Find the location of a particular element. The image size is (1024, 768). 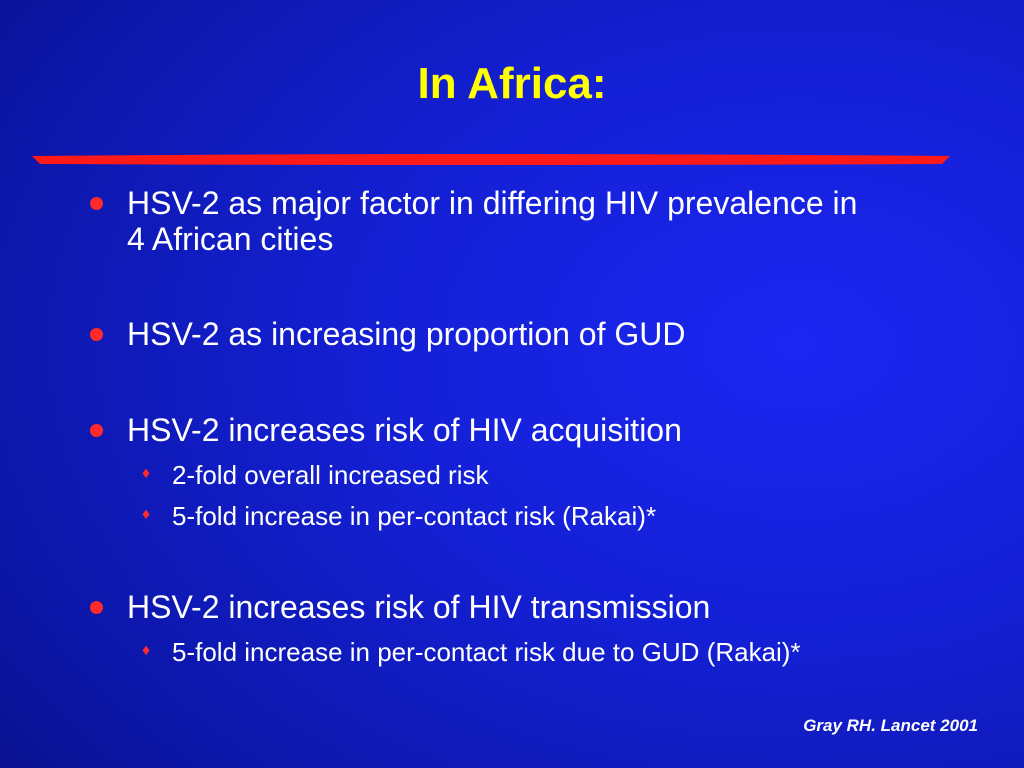

bullet-text: HSV-2 increases risk of HIV transmission is located at coordinates (419, 607).